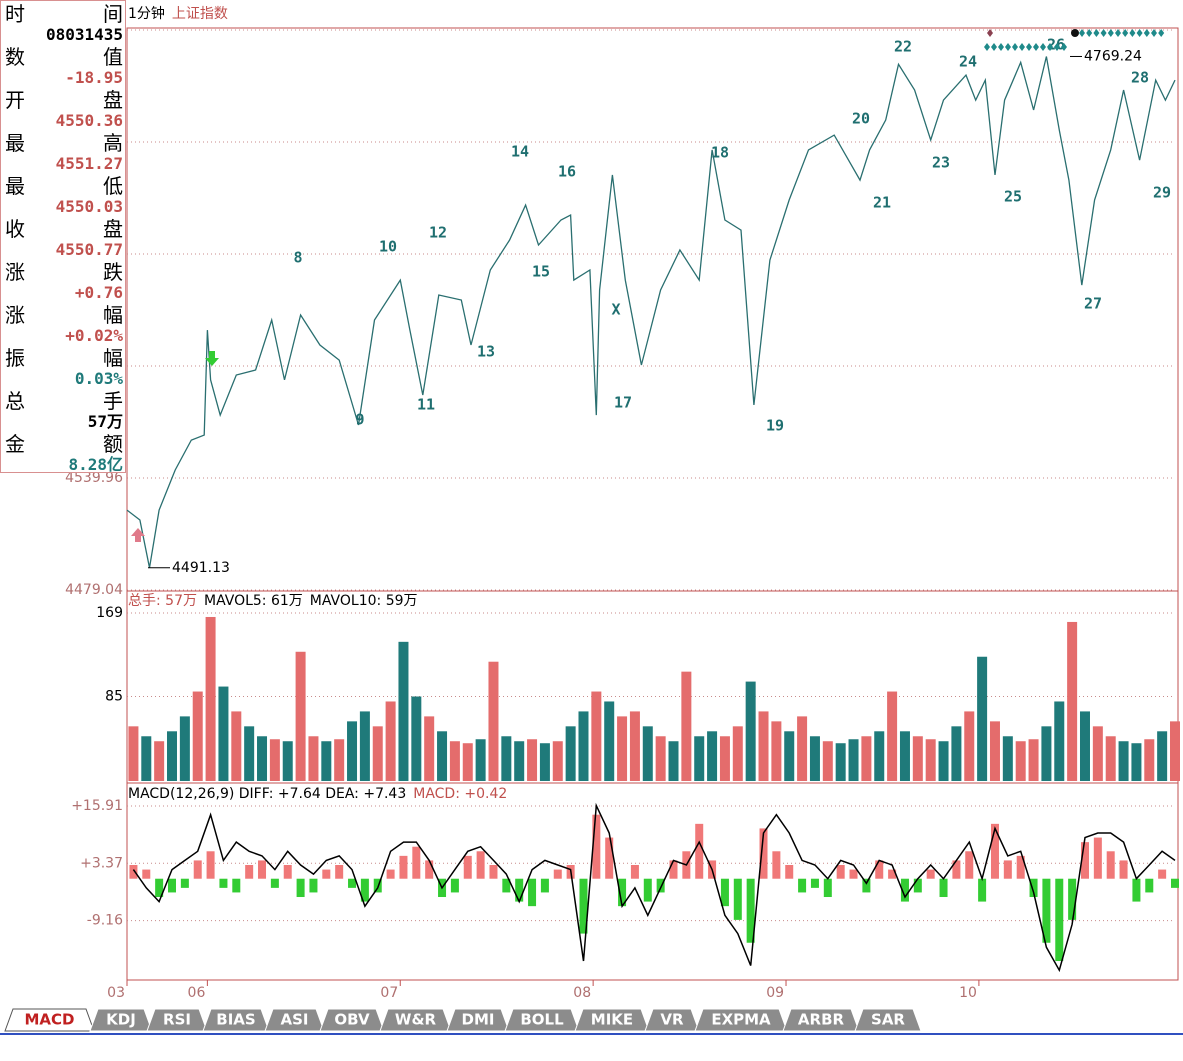 This screenshot has height=1061, width=1183. I want to click on tab: OBV, so click(352, 1020).